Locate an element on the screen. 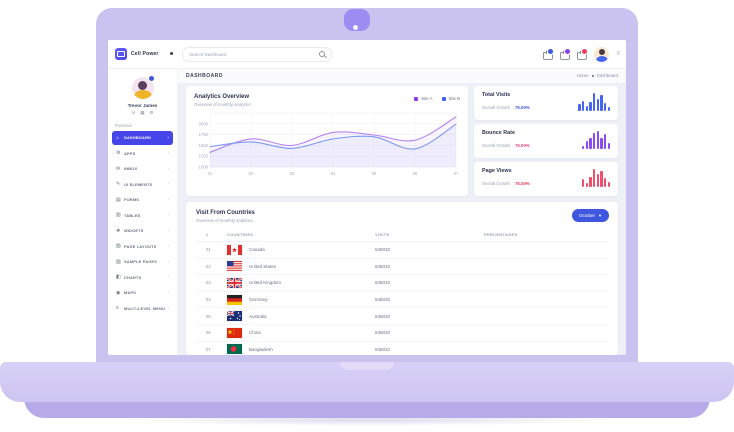  laptop-glyph-icon is located at coordinates (121, 54).